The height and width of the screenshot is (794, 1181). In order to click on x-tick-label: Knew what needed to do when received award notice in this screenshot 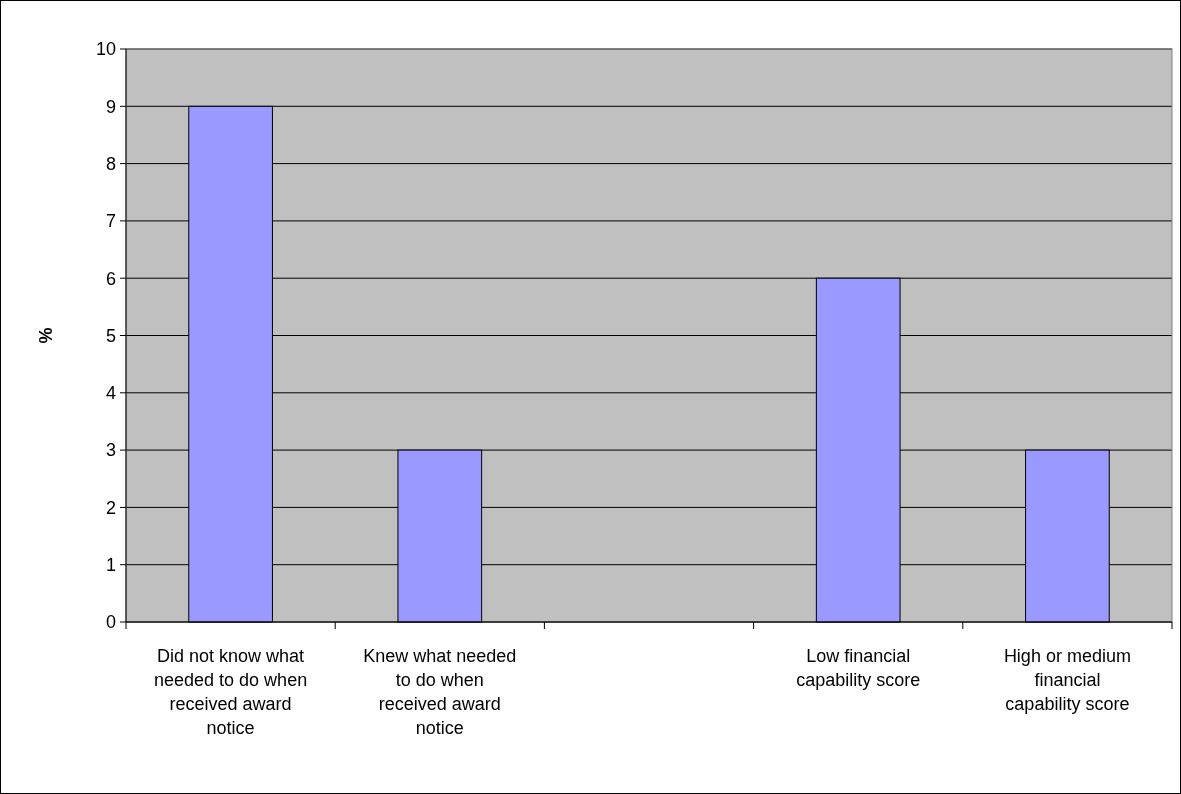, I will do `click(440, 692)`.